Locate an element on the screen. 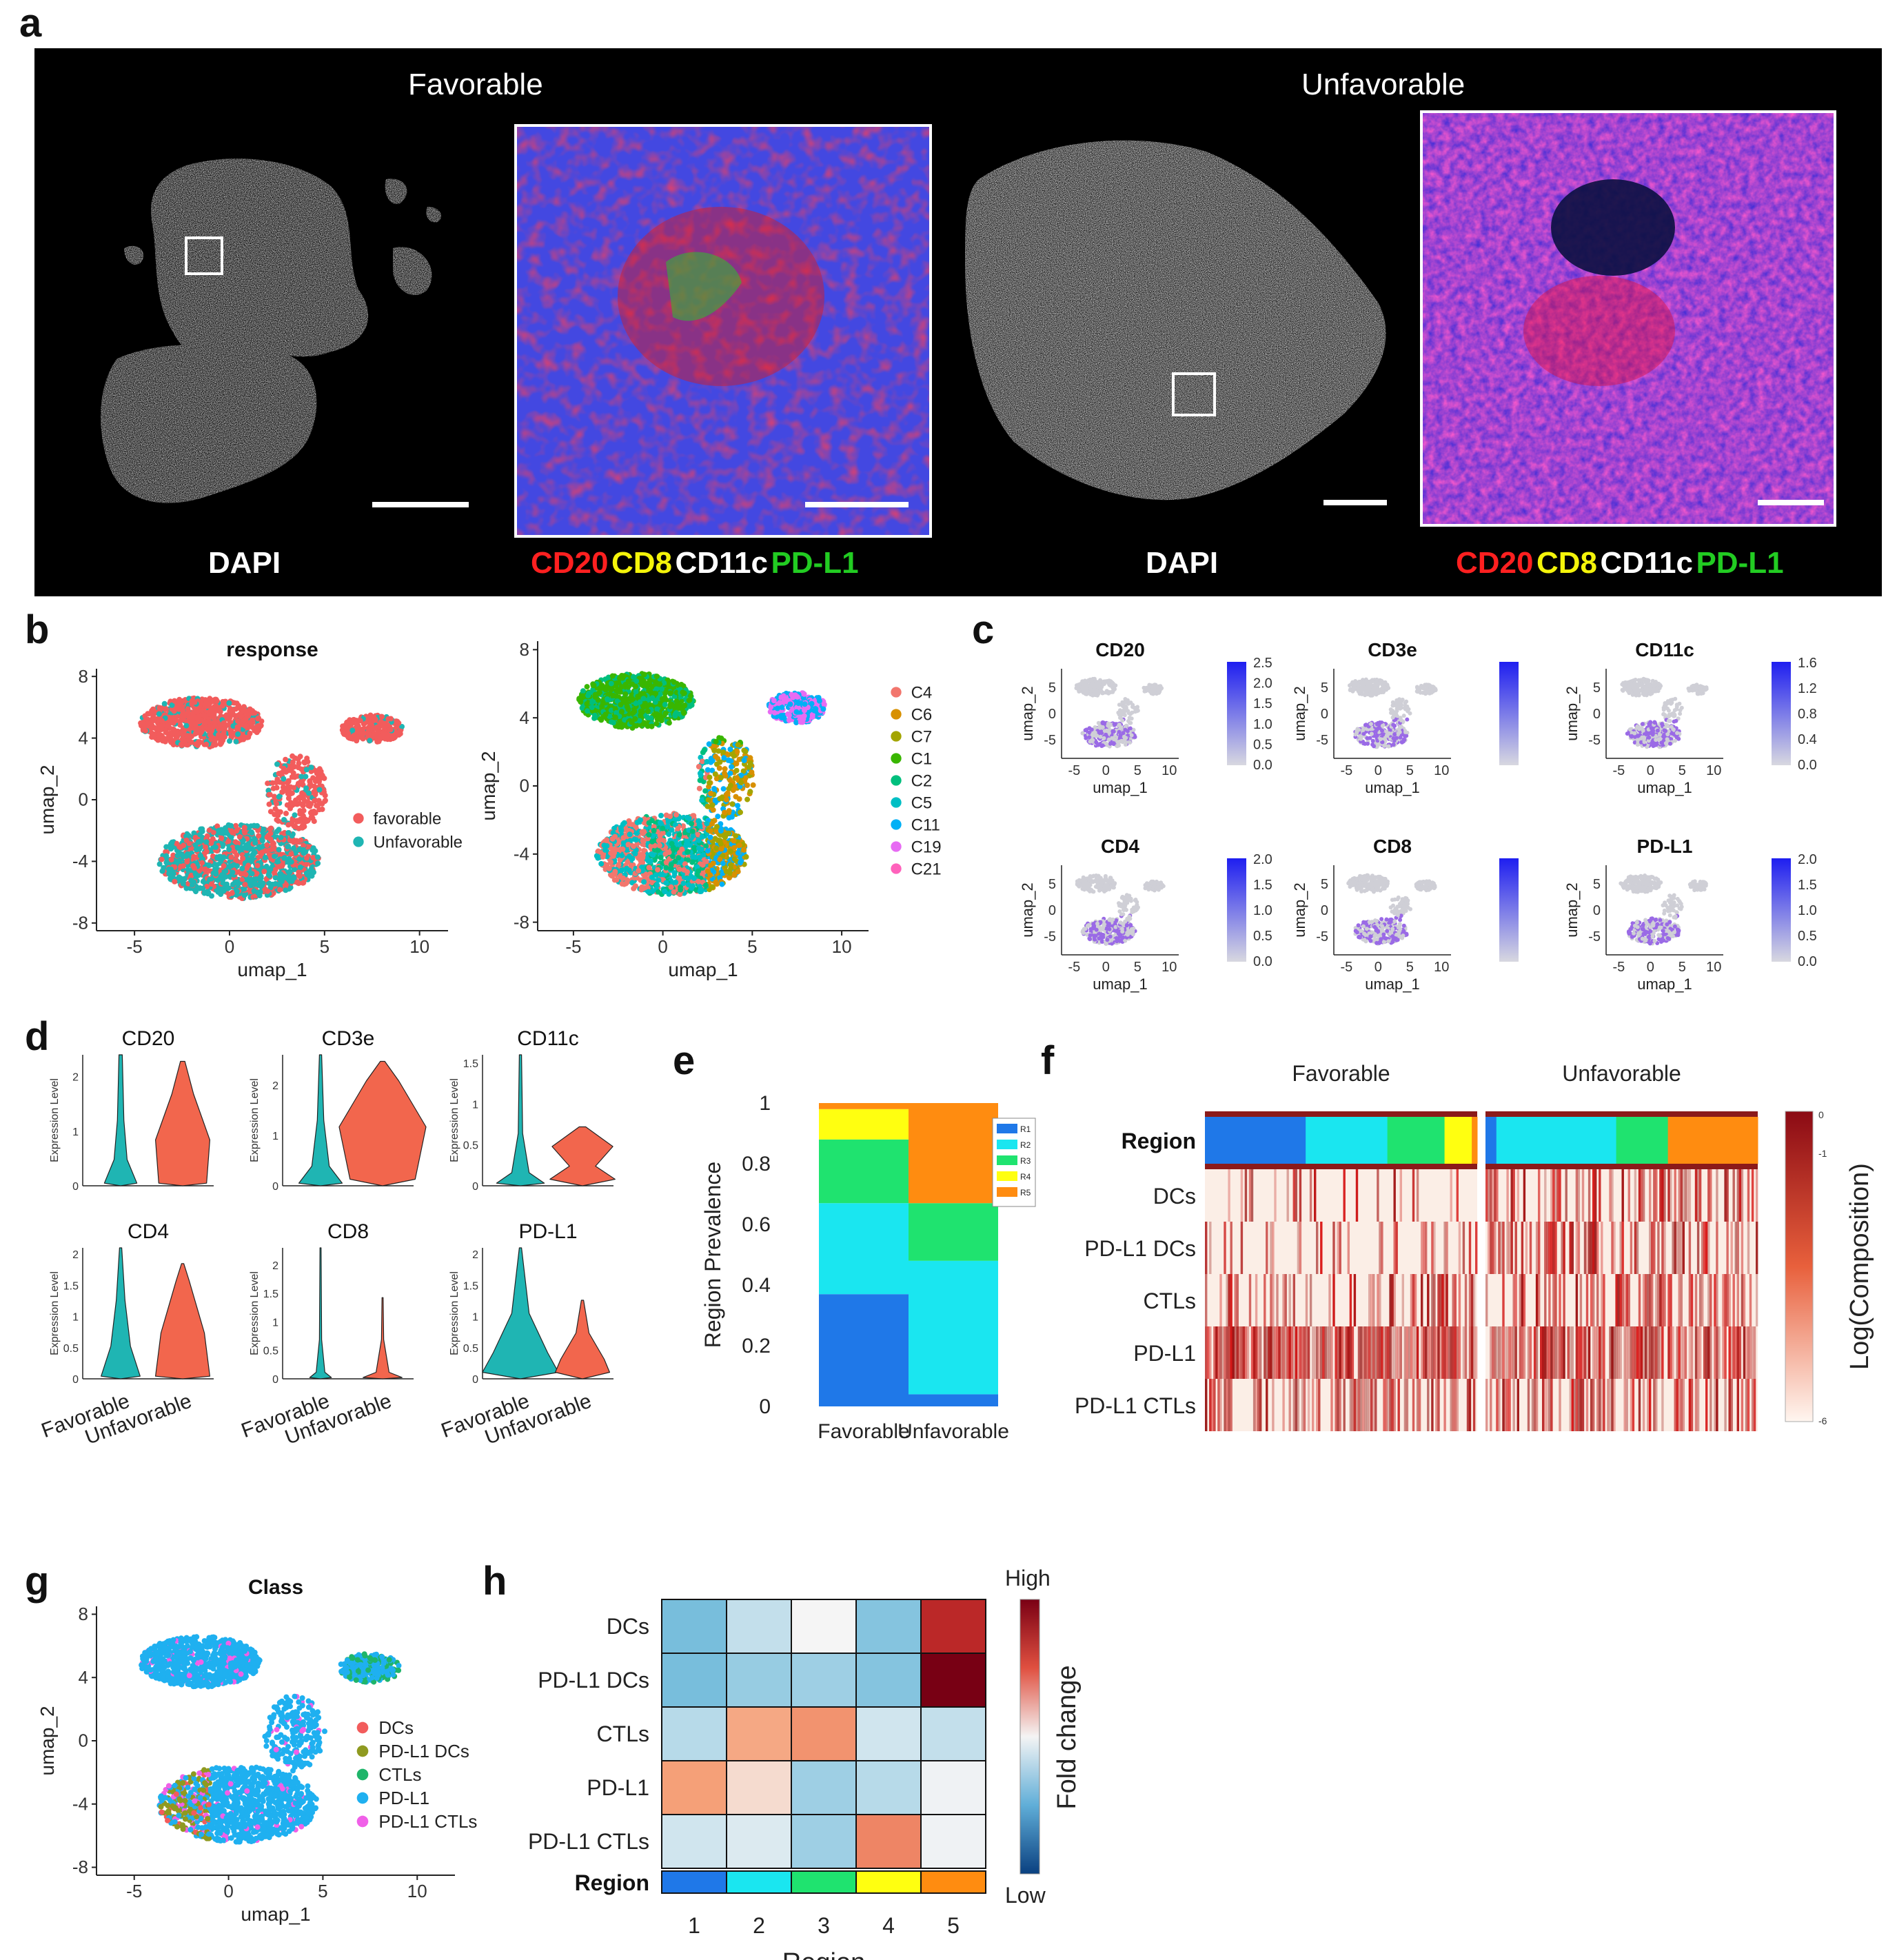 The width and height of the screenshot is (1897, 1960). y-tick-label: -4 is located at coordinates (80, 861).